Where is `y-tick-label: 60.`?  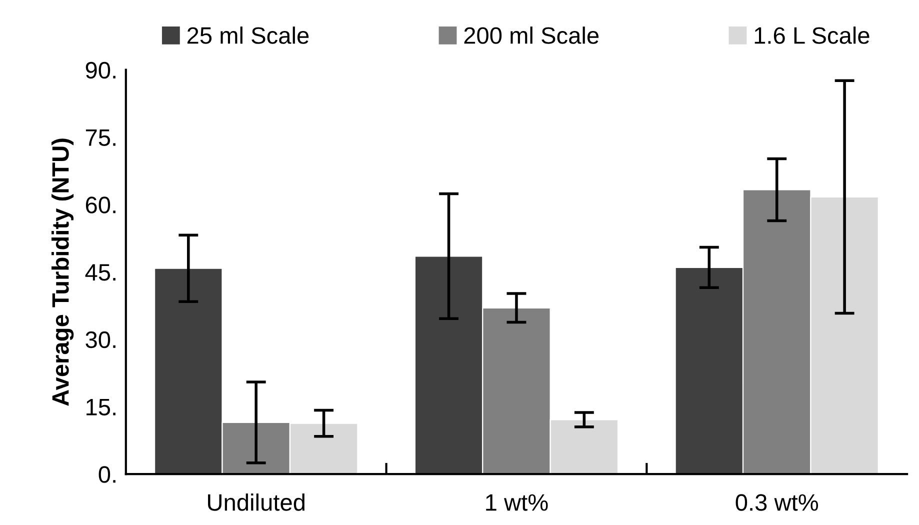 y-tick-label: 60. is located at coordinates (101, 205).